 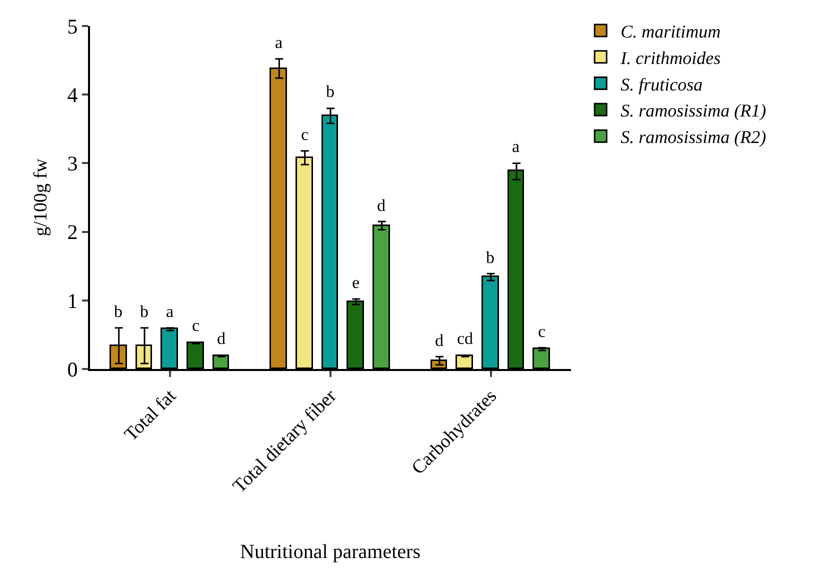 What do you see at coordinates (41, 197) in the screenshot?
I see `y-axis-title: g/100g fw` at bounding box center [41, 197].